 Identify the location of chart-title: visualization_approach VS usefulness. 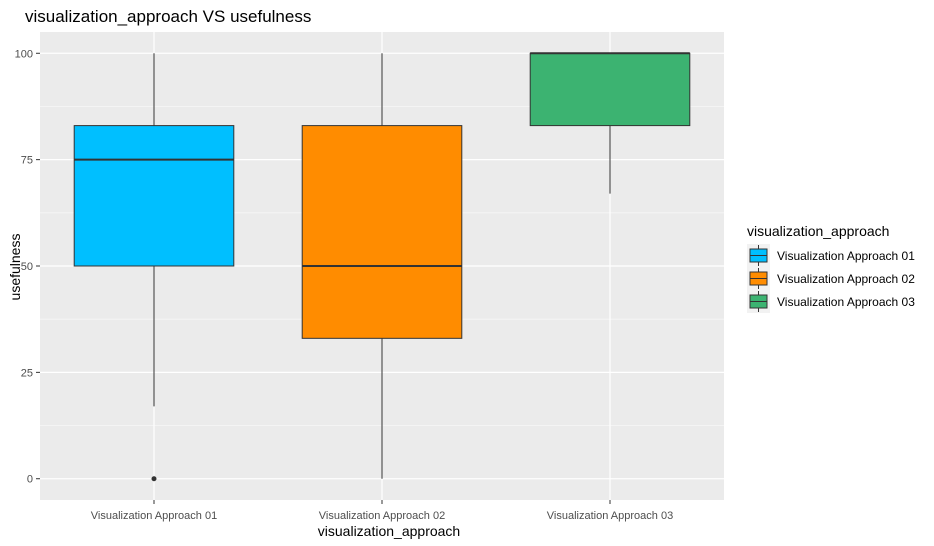
(168, 16).